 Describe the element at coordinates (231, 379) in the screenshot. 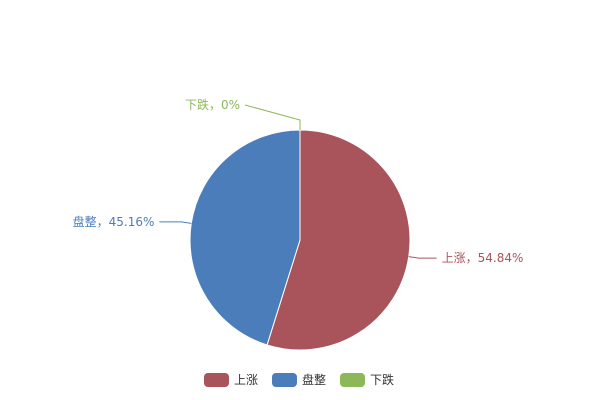

I see `legend-item-0: 上涨` at that location.